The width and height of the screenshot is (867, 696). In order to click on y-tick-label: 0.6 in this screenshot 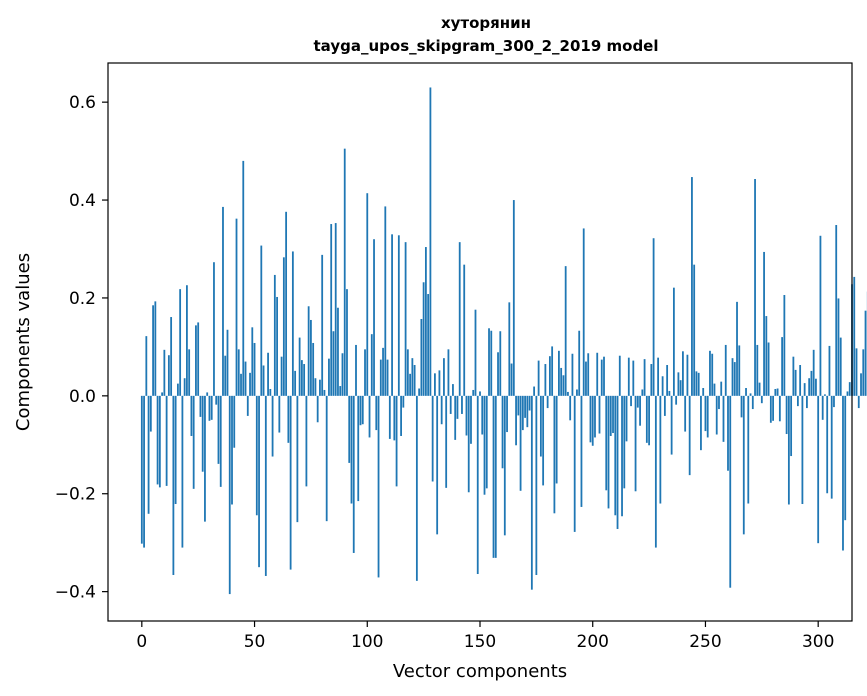, I will do `click(82, 103)`.